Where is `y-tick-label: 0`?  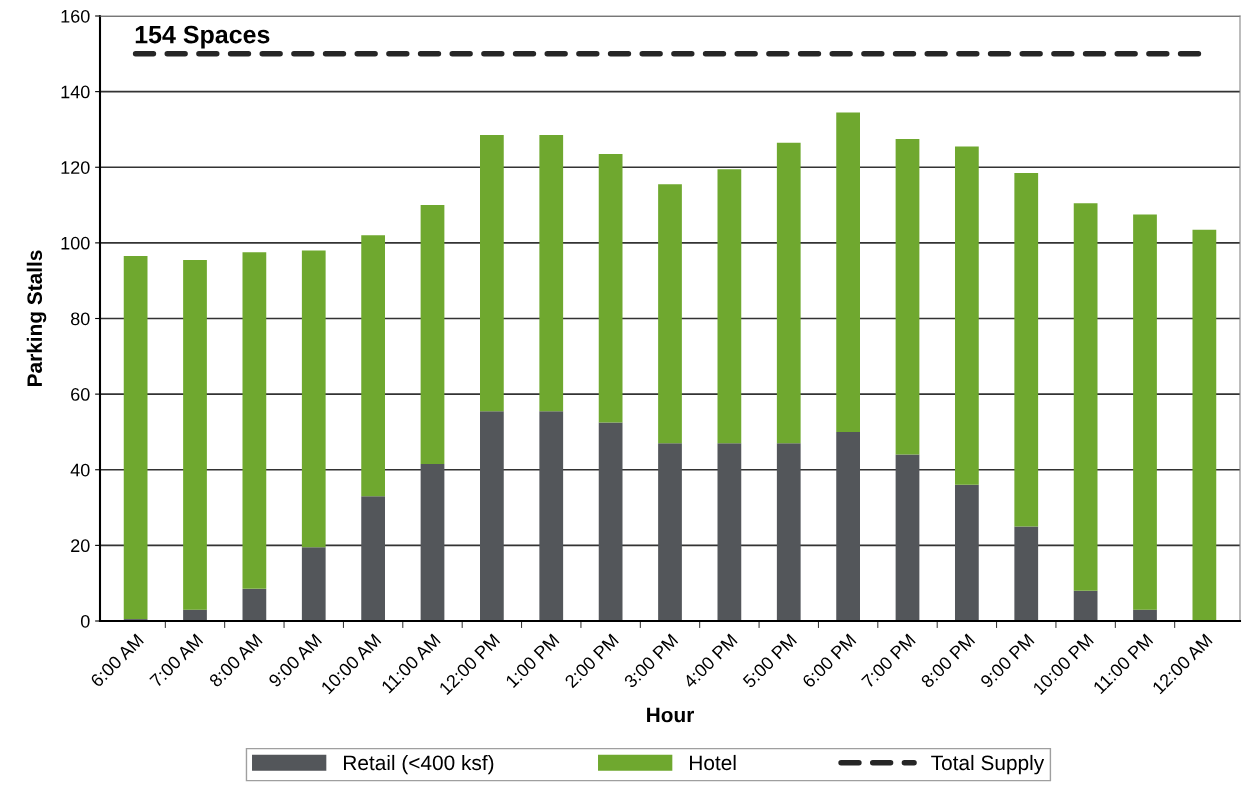 y-tick-label: 0 is located at coordinates (85, 621).